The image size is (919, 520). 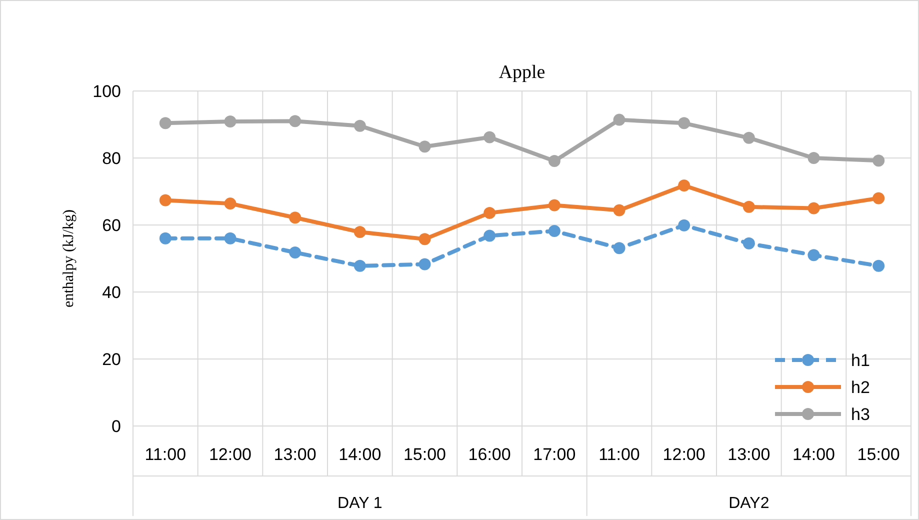 What do you see at coordinates (69, 259) in the screenshot?
I see `y-axis-title: enthalpy (kJ/kg)` at bounding box center [69, 259].